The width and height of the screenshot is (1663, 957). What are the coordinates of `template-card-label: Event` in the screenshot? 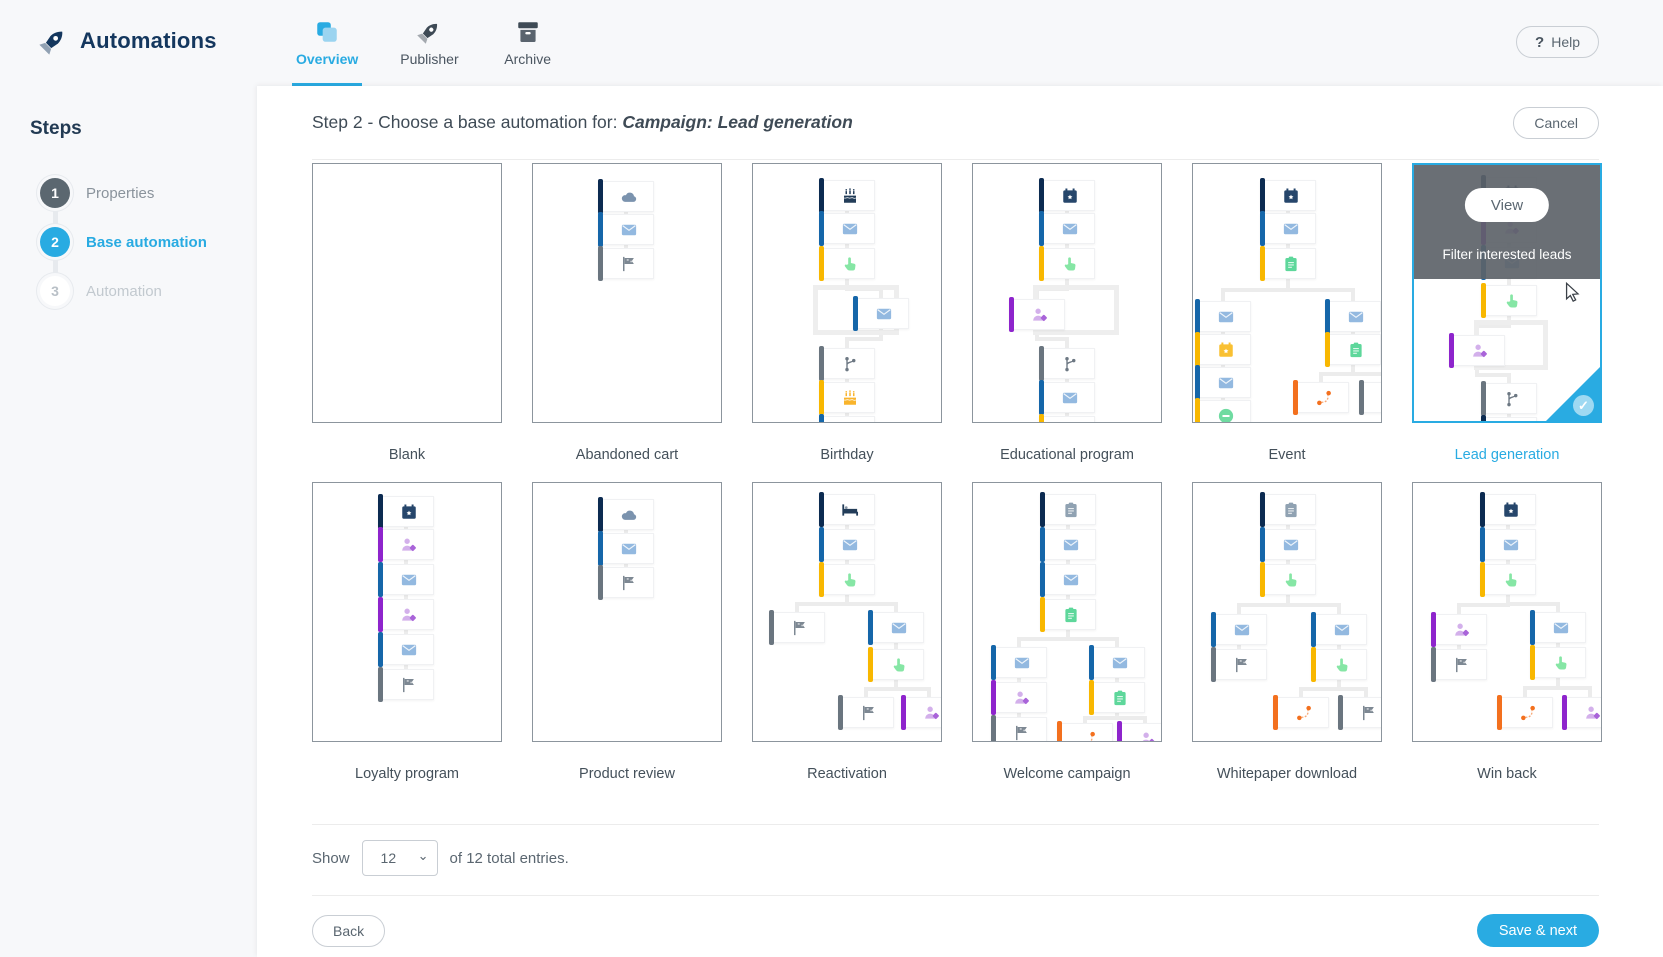 It's located at (1287, 455).